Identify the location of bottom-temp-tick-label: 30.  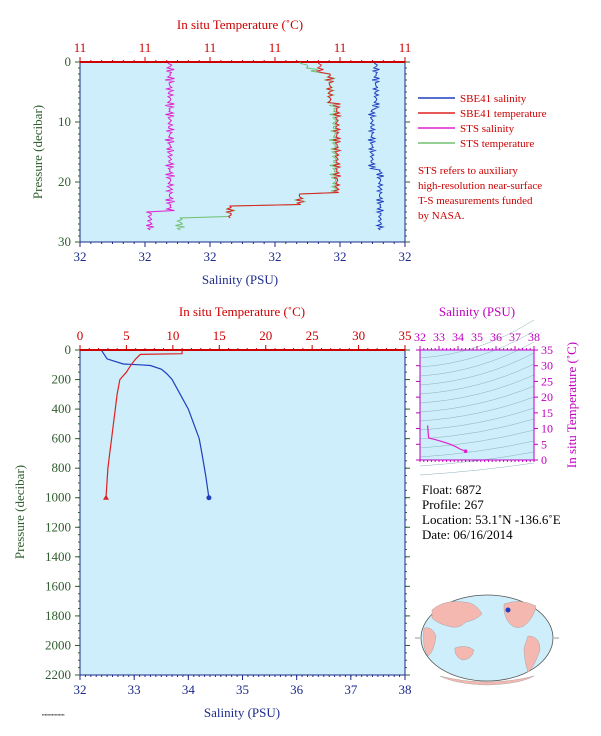
(358, 335).